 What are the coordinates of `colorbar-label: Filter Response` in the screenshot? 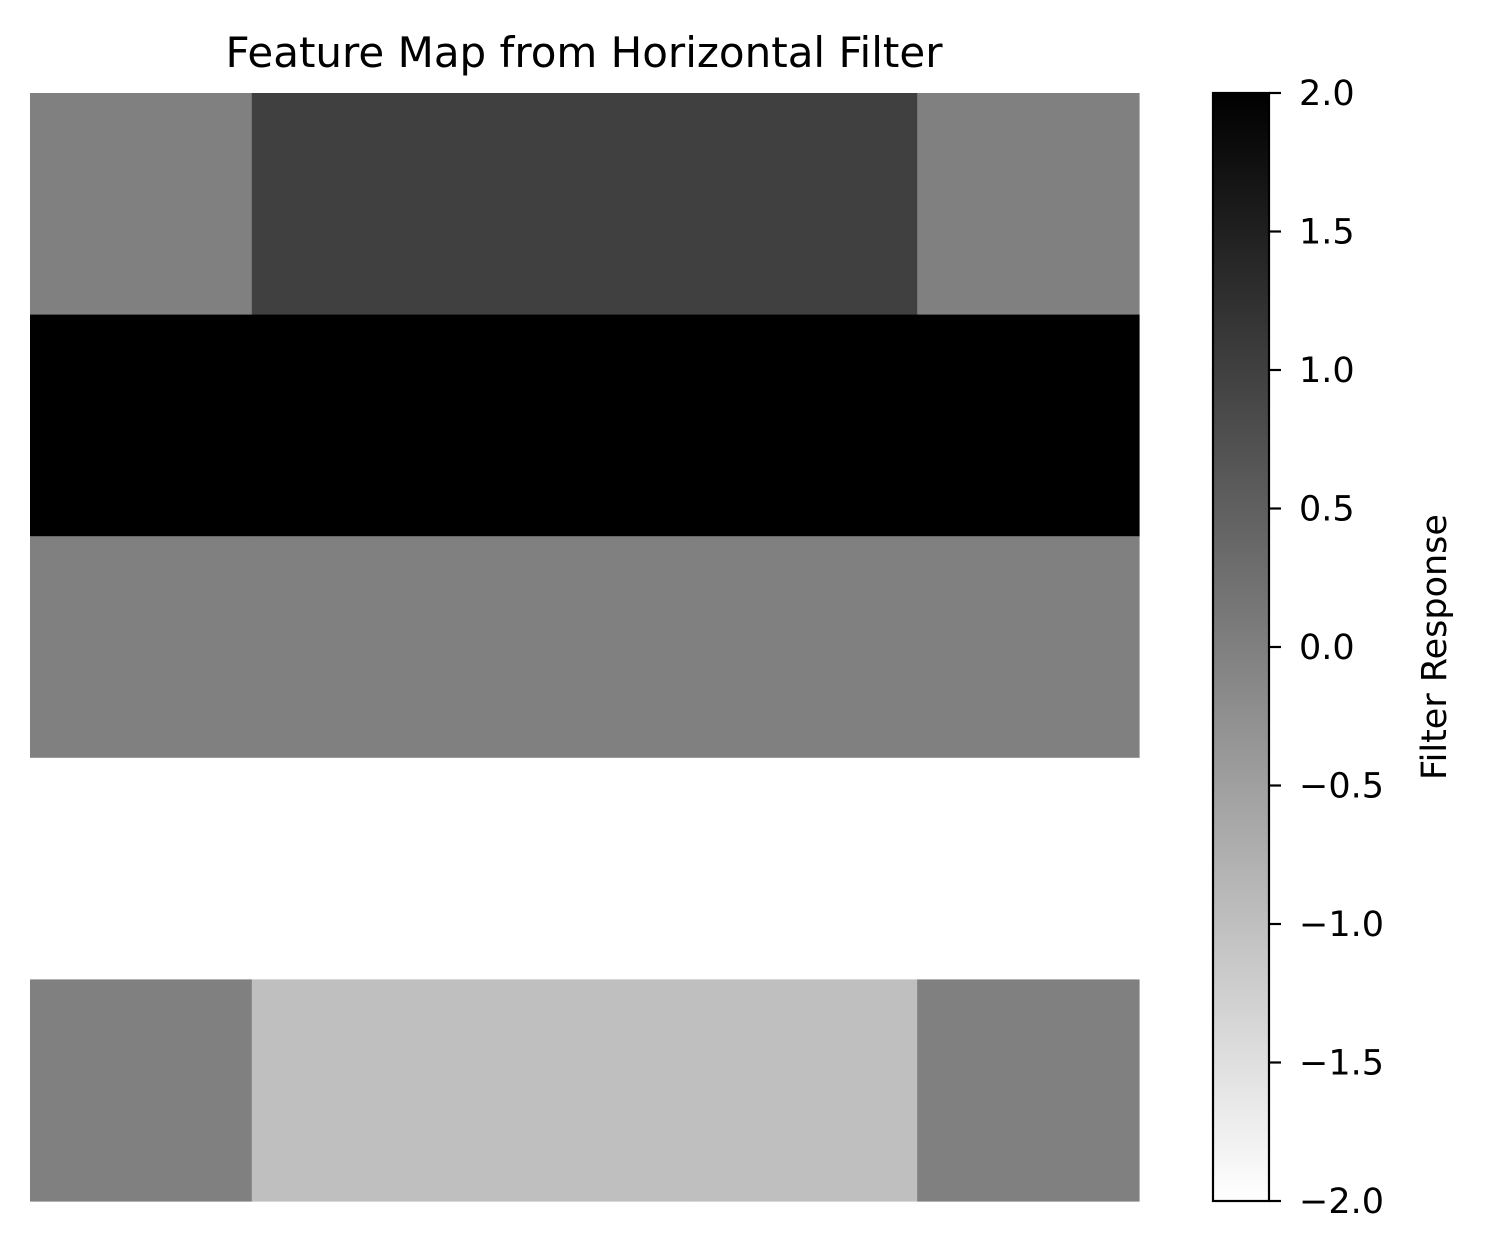 It's located at (1435, 647).